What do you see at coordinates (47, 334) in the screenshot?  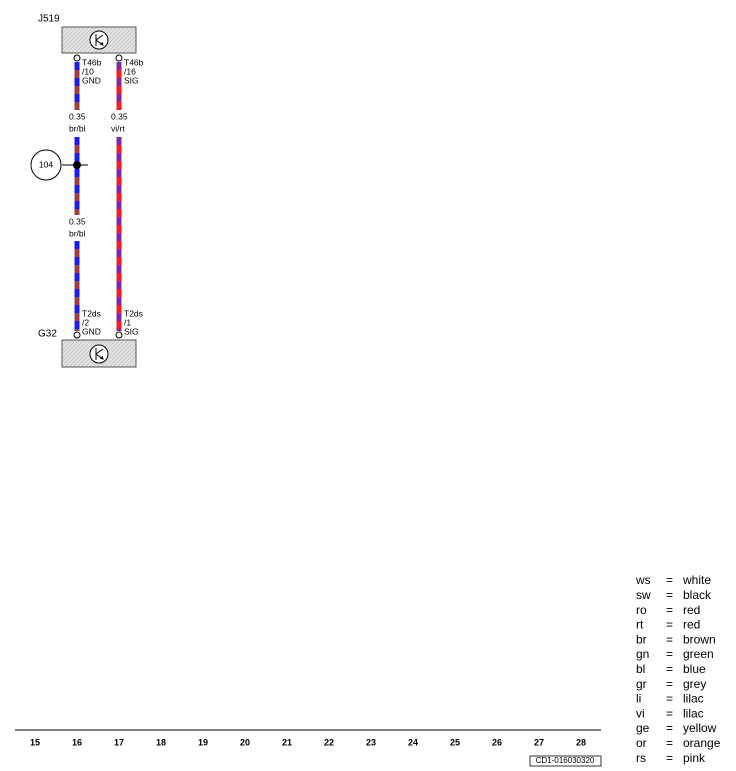 I see `component-label: G32` at bounding box center [47, 334].